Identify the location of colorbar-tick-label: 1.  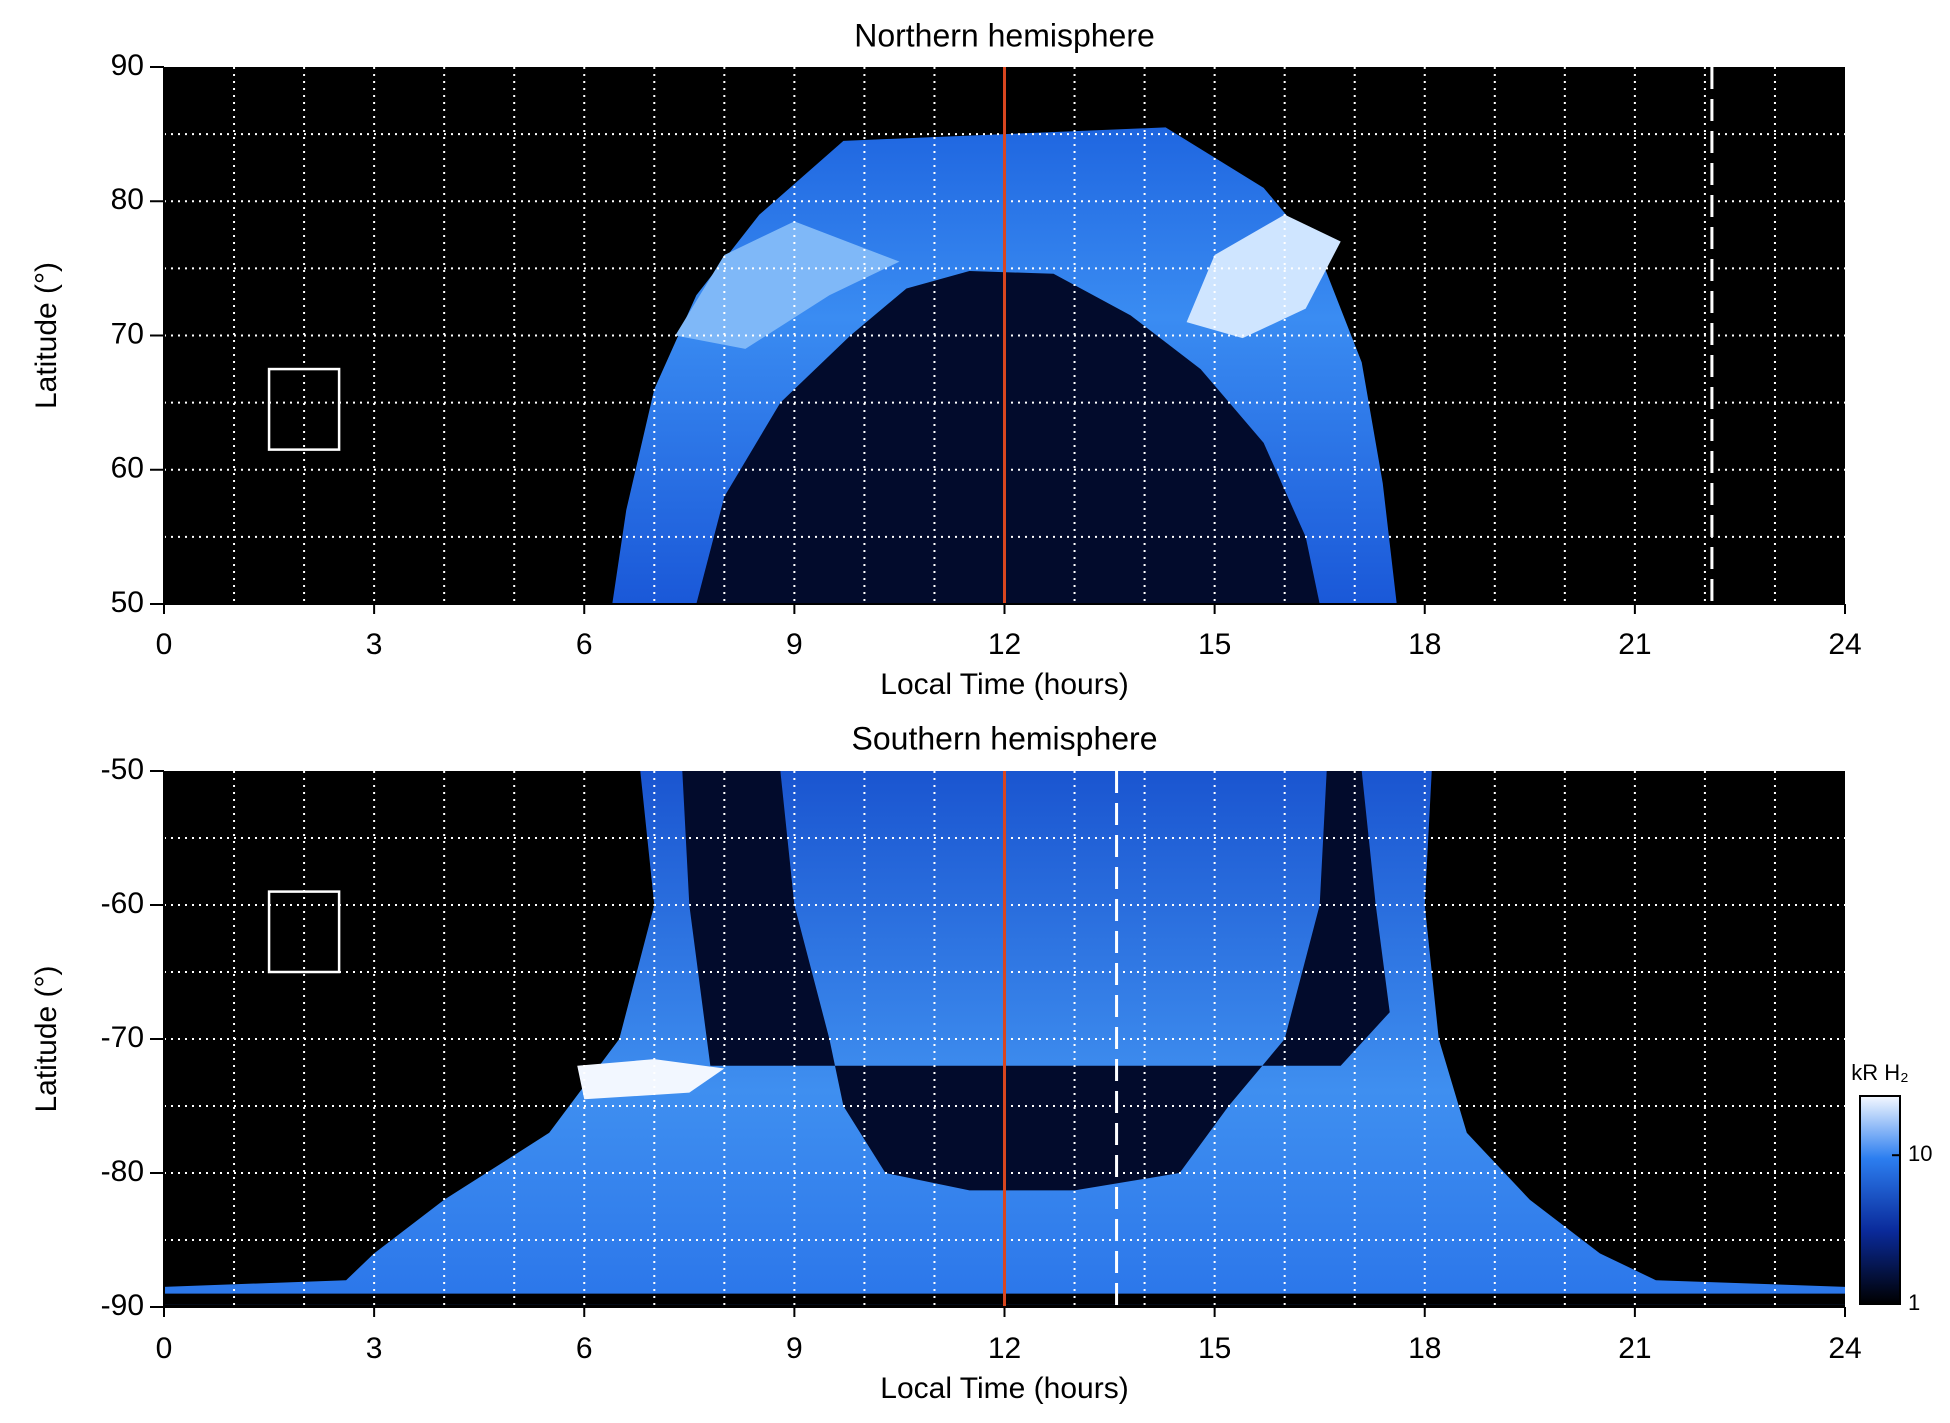
(1914, 1302).